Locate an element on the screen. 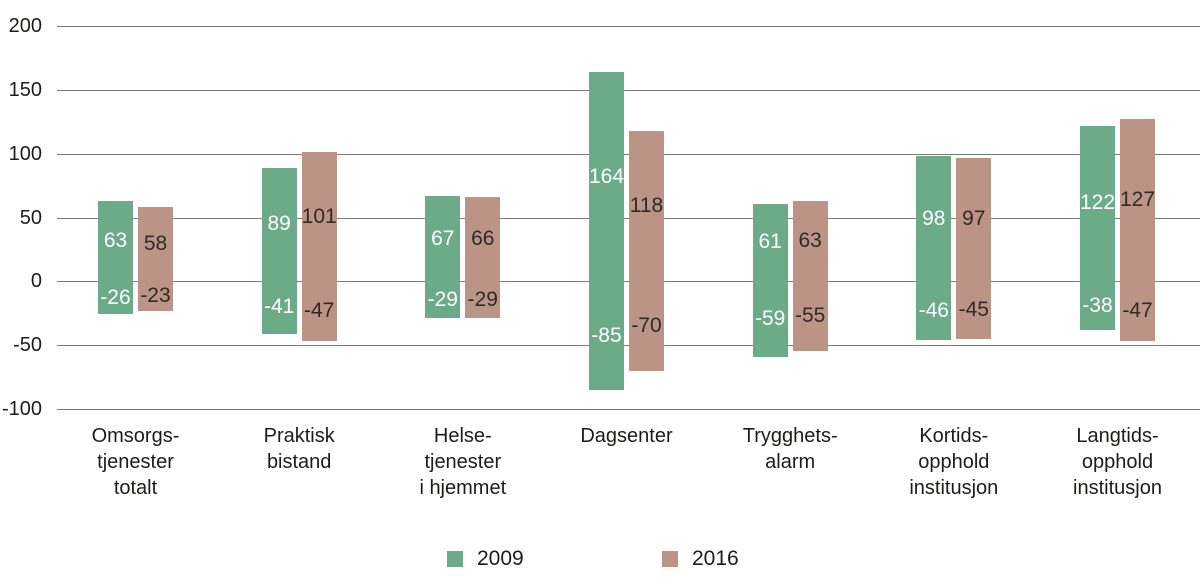  bar-value-positive: 98 is located at coordinates (934, 218).